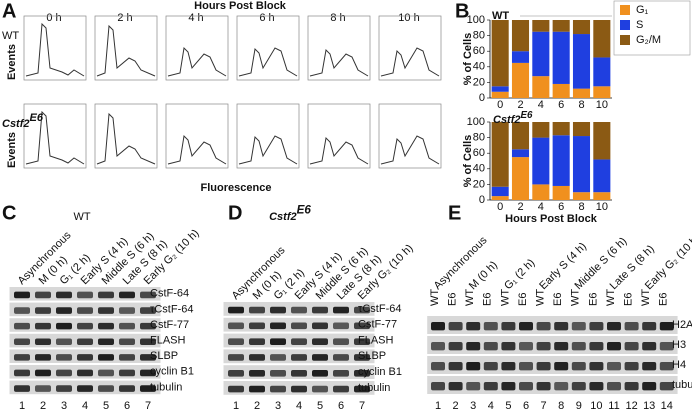 This screenshot has height=414, width=692. I want to click on lane-number: 10, so click(596, 406).